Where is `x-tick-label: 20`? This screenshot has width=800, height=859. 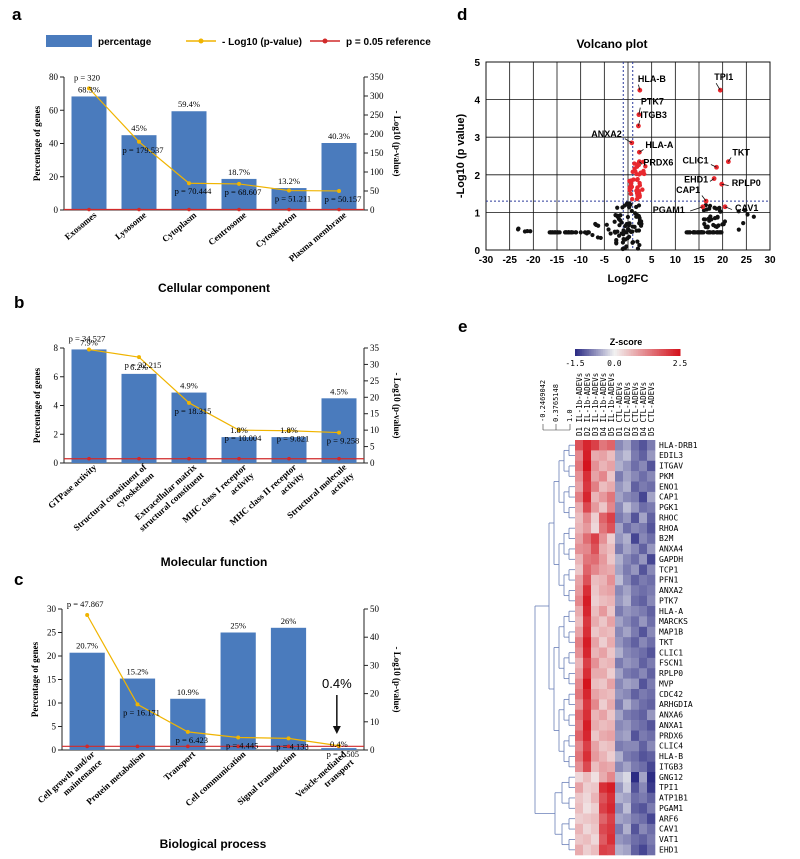 x-tick-label: 20 is located at coordinates (723, 260).